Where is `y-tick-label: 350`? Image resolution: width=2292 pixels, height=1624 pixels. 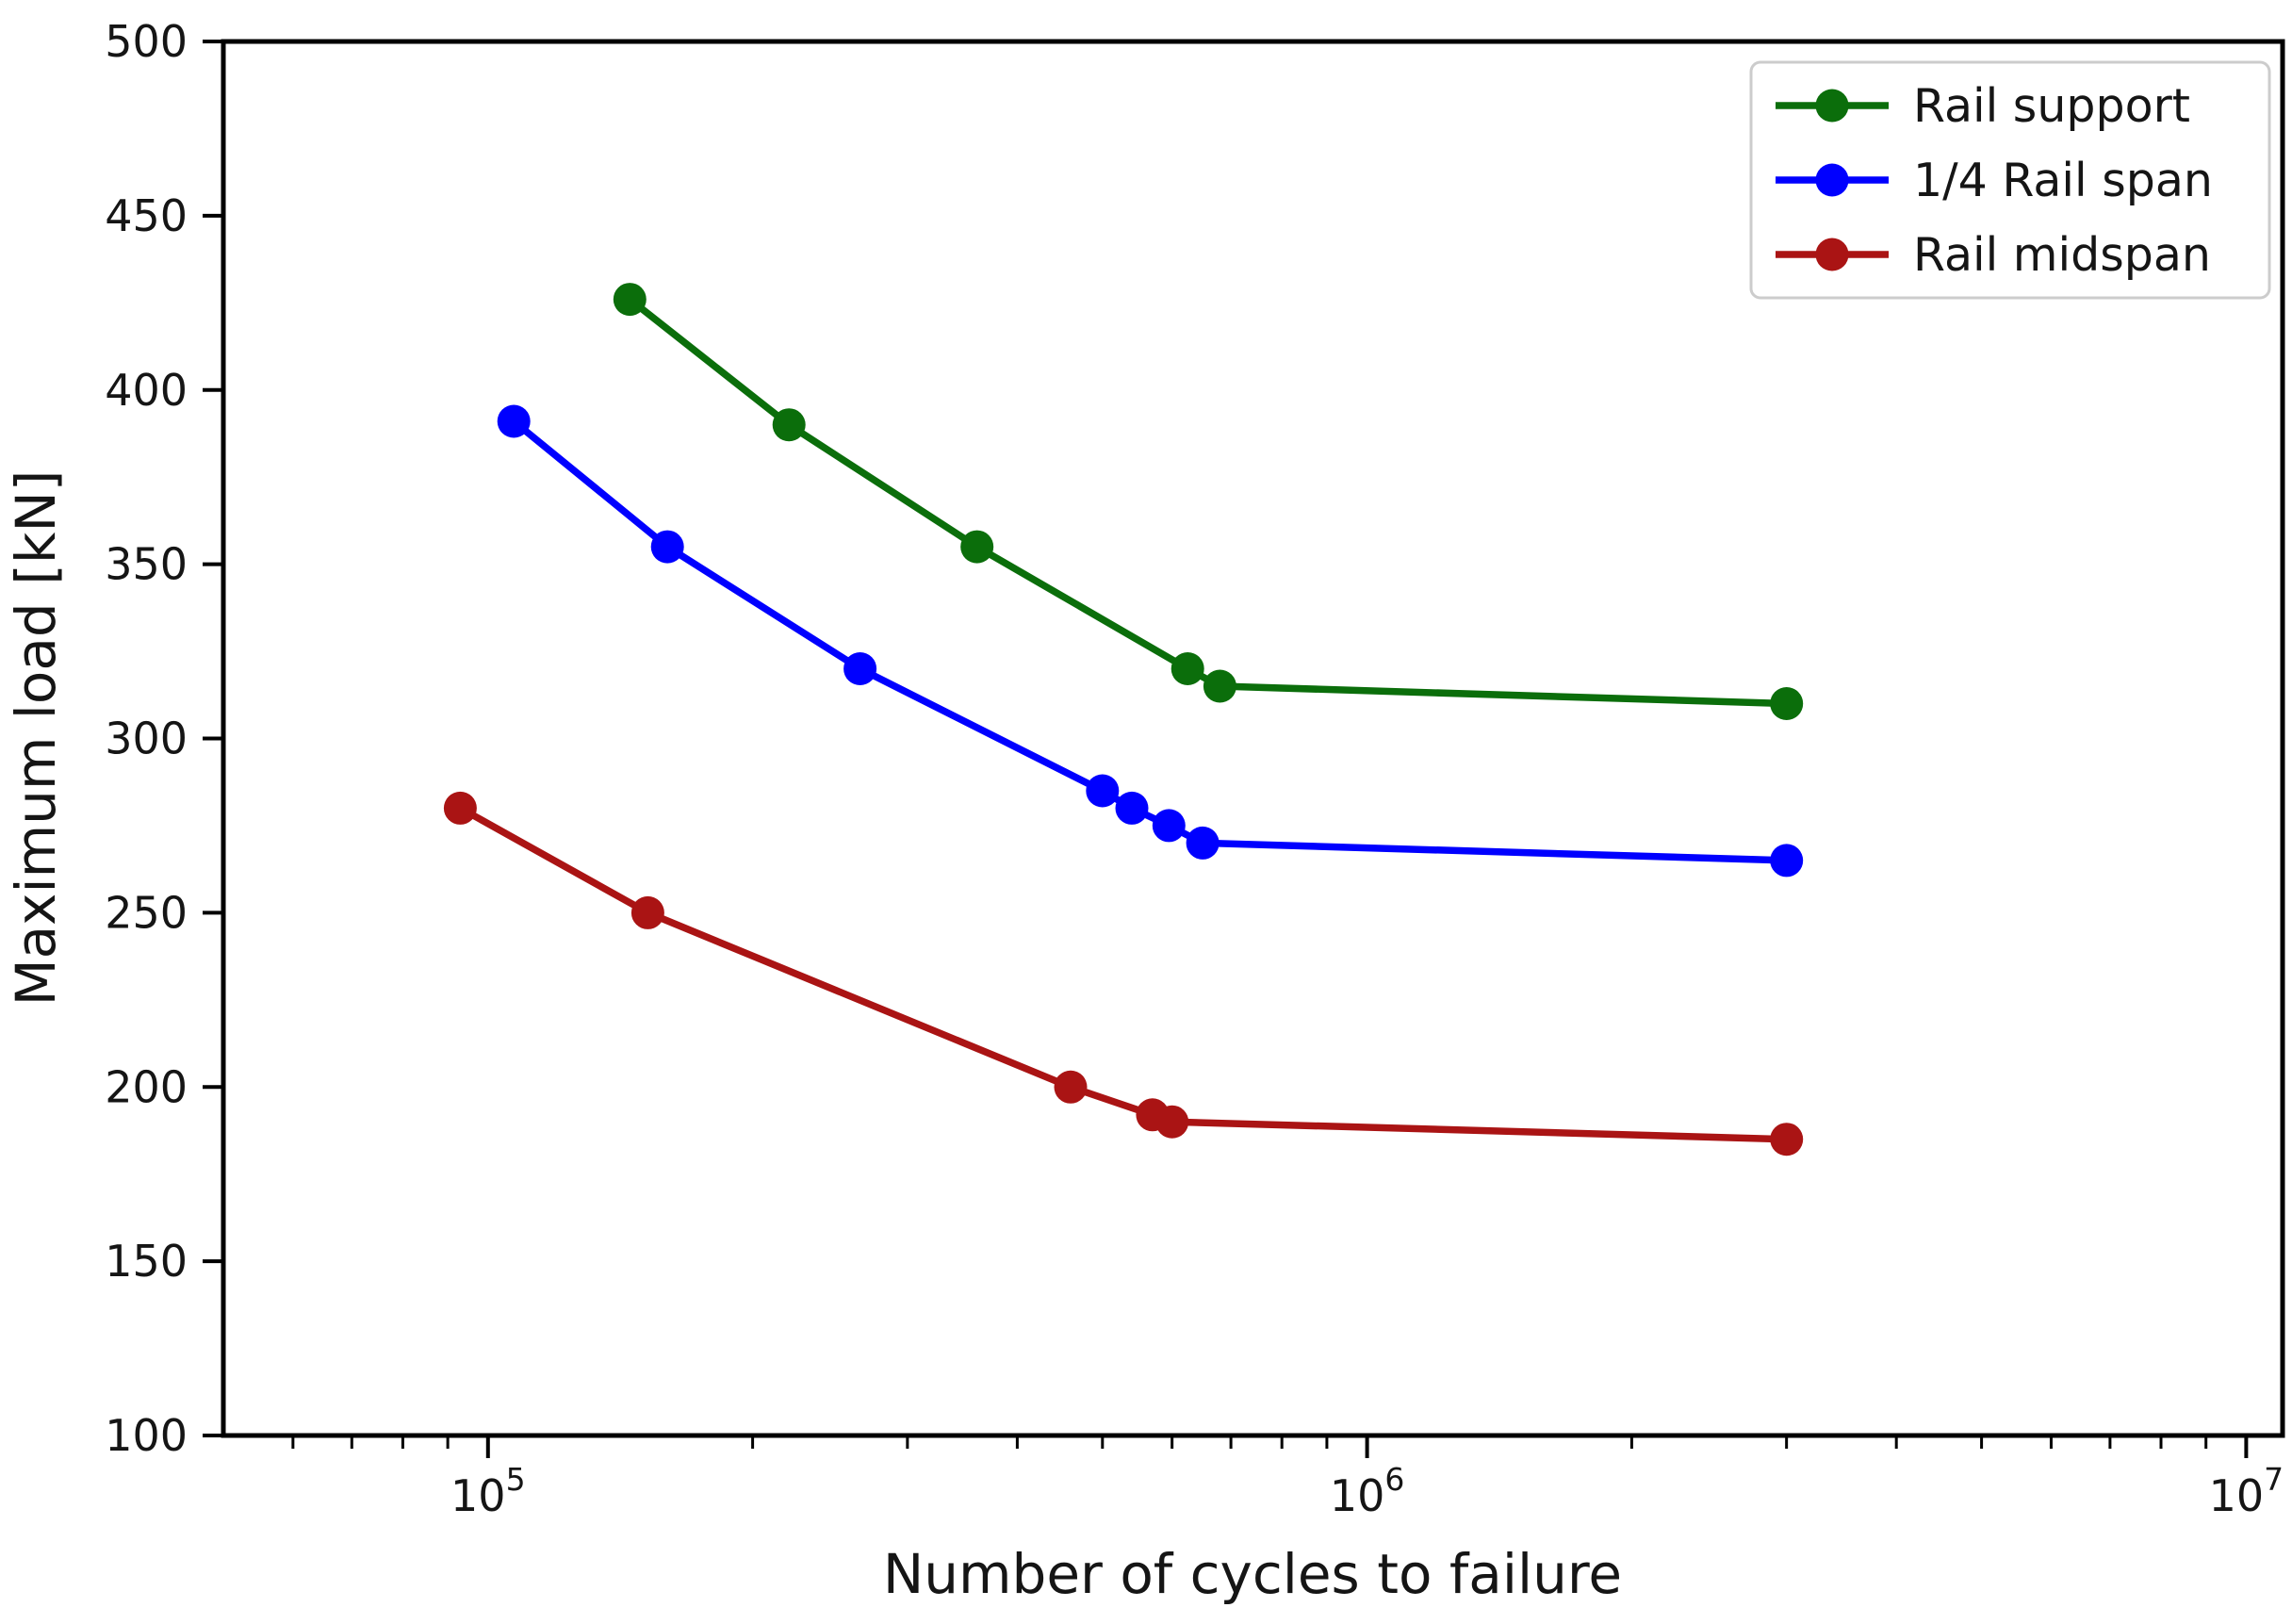 y-tick-label: 350 is located at coordinates (147, 564).